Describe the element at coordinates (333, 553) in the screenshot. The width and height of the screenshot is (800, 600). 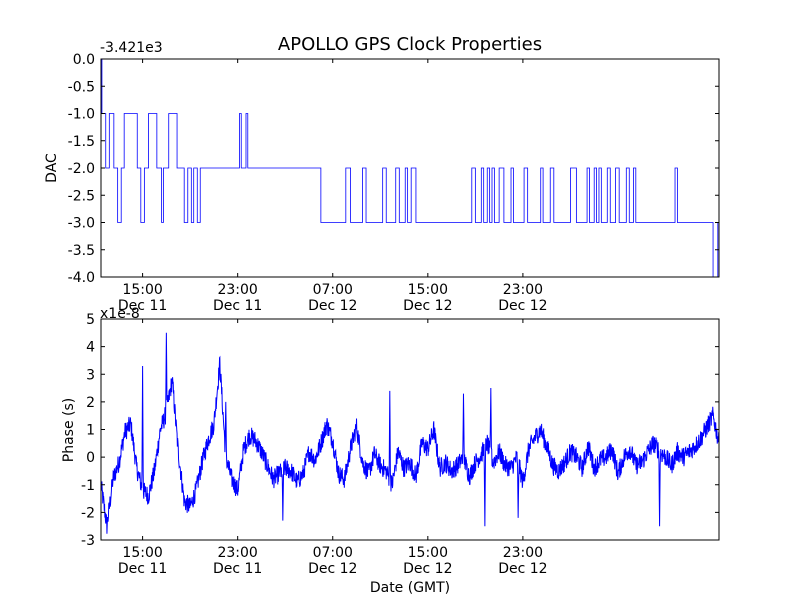
I see `phase-x-tick-time: 07:00` at that location.